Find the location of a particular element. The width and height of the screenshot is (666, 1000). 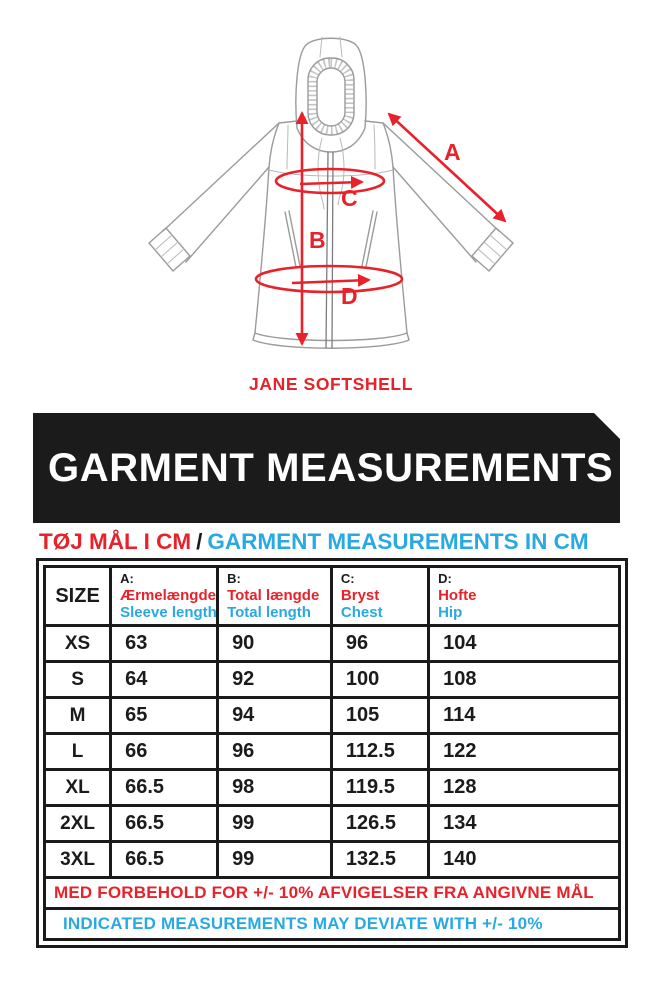

size-row-3xl: 3XL 66.5 99 132.5 140 is located at coordinates (331, 859).